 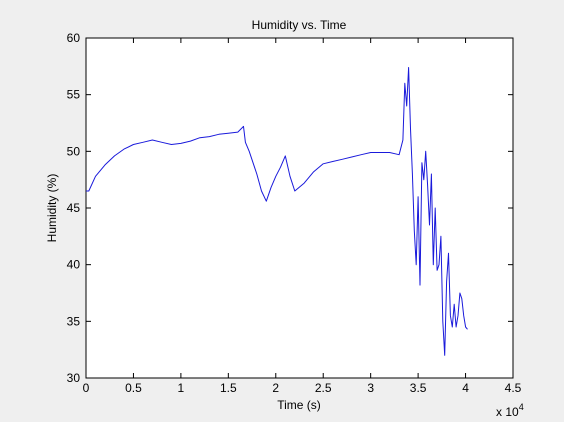 What do you see at coordinates (74, 208) in the screenshot?
I see `y-tick-label: 45` at bounding box center [74, 208].